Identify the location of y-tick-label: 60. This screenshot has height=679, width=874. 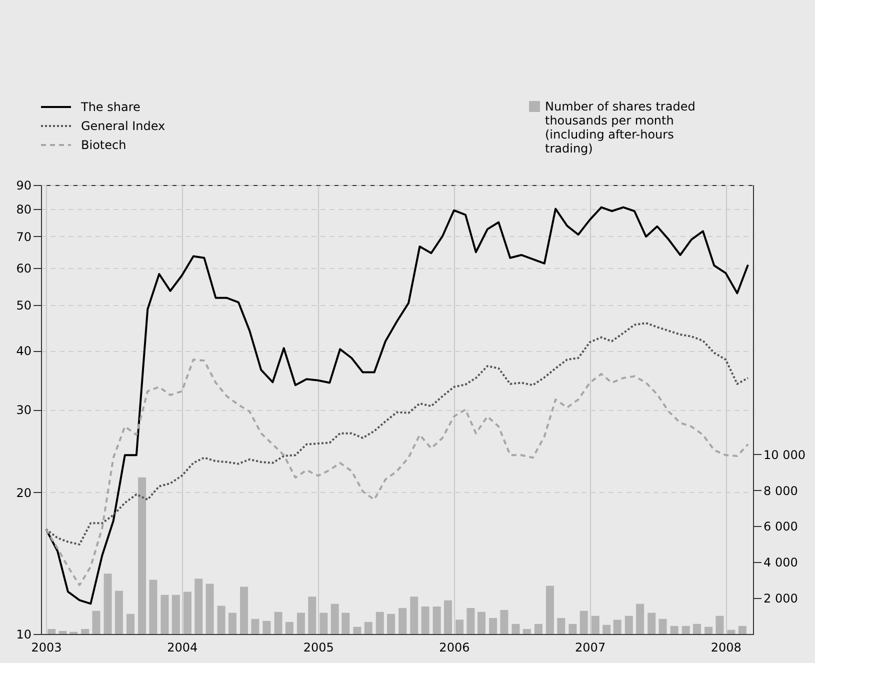
(24, 268).